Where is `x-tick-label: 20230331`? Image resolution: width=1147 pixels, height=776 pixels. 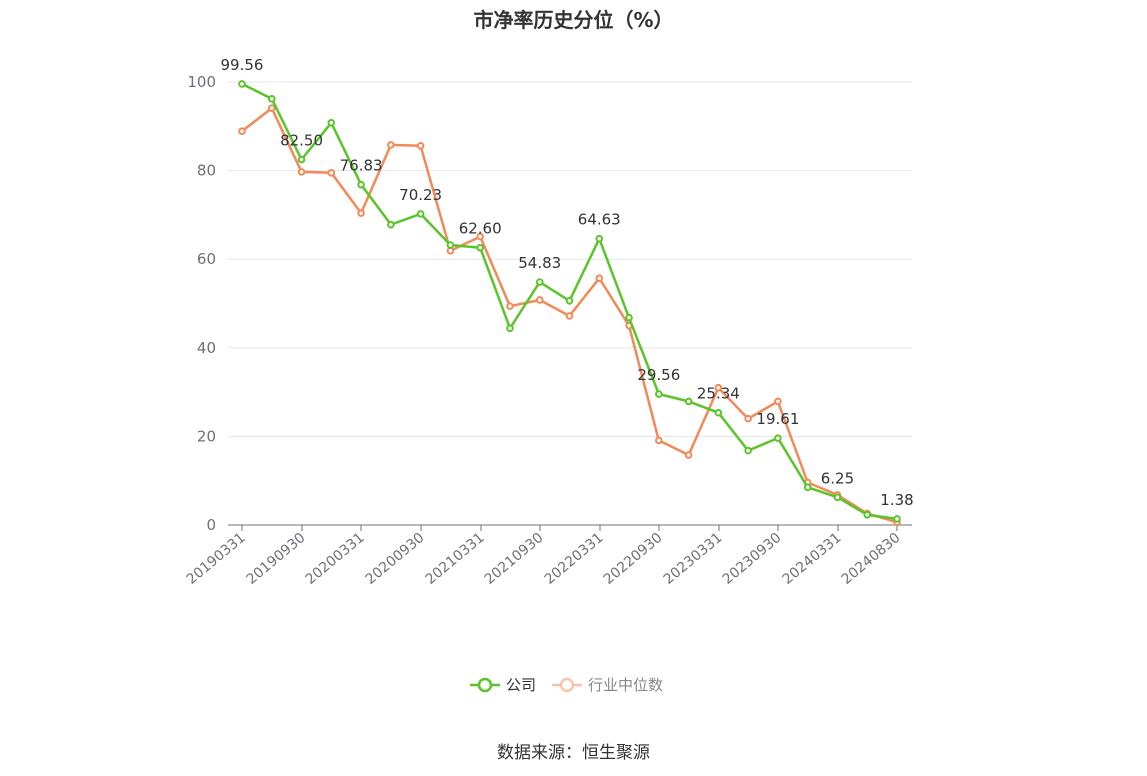 x-tick-label: 20230331 is located at coordinates (693, 559).